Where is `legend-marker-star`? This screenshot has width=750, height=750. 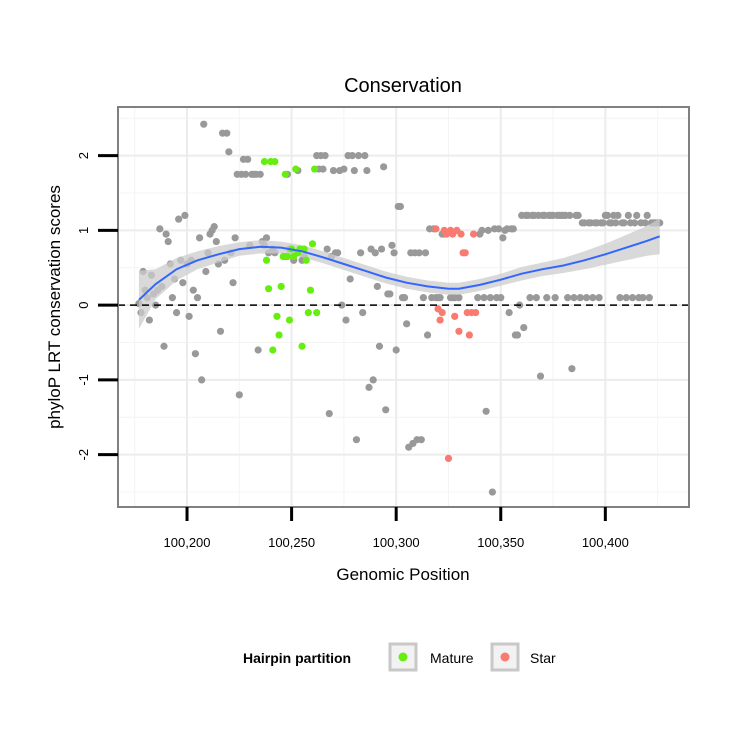 legend-marker-star is located at coordinates (505, 657).